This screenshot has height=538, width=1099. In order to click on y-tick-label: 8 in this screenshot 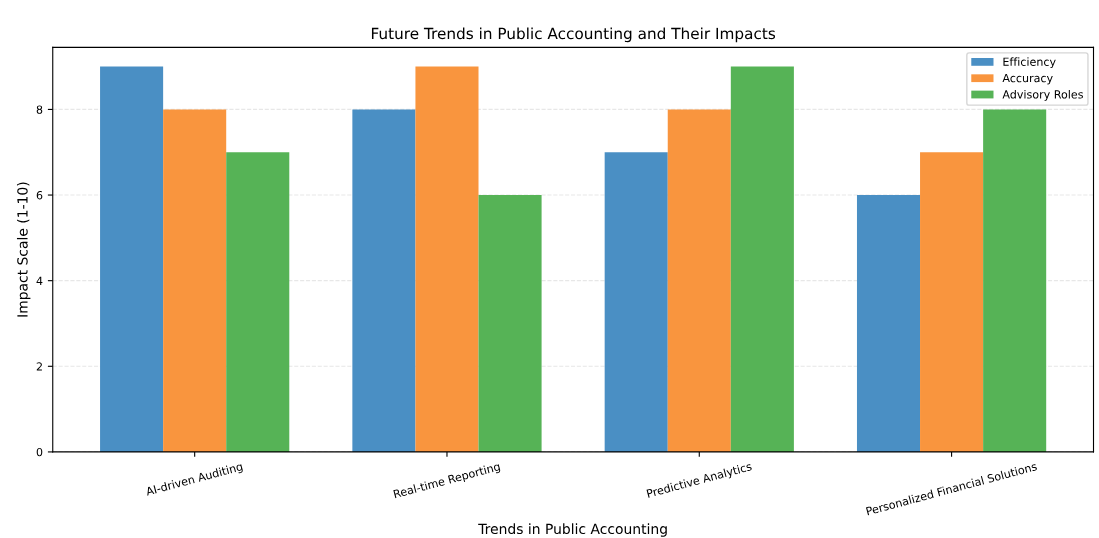, I will do `click(39, 109)`.